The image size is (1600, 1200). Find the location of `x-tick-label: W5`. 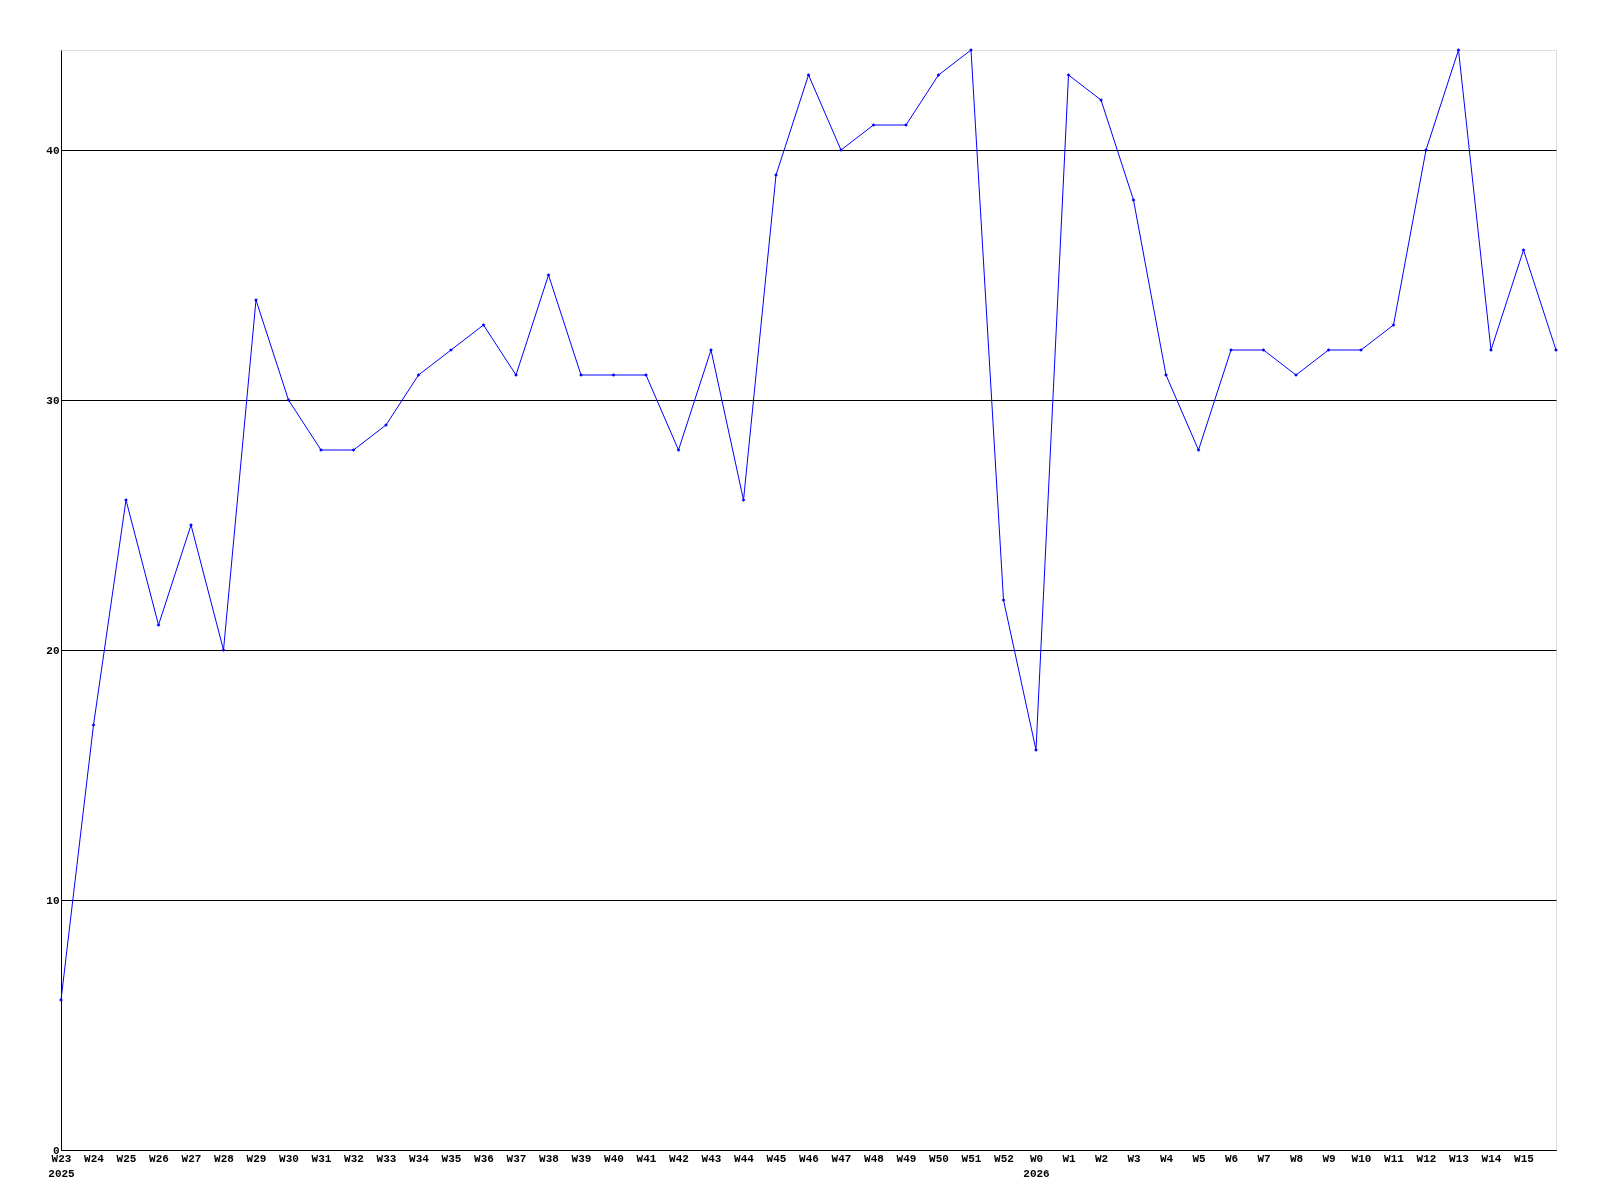

x-tick-label: W5 is located at coordinates (1199, 1158).